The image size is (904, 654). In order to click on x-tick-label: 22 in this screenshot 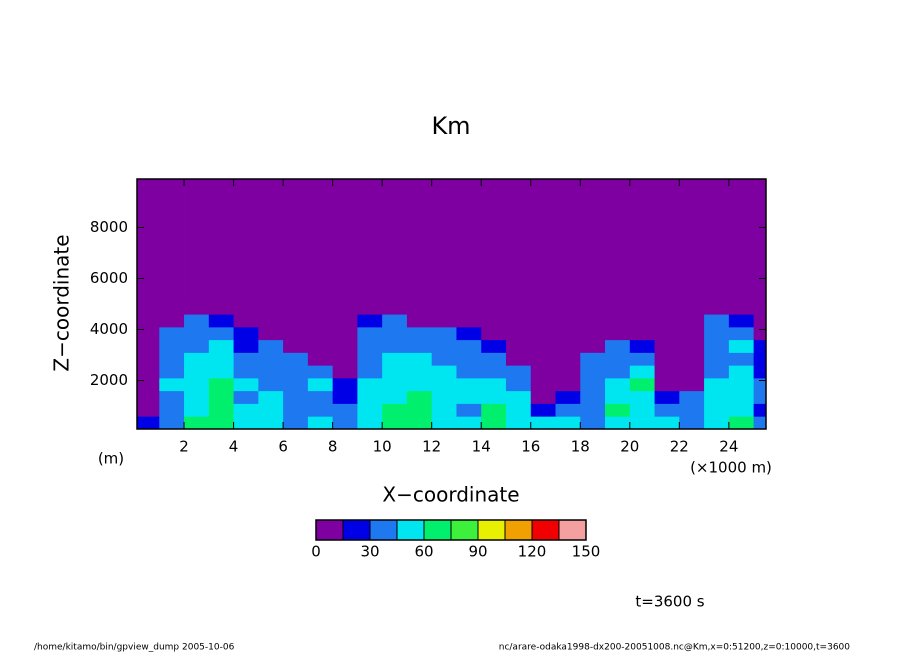, I will do `click(679, 447)`.